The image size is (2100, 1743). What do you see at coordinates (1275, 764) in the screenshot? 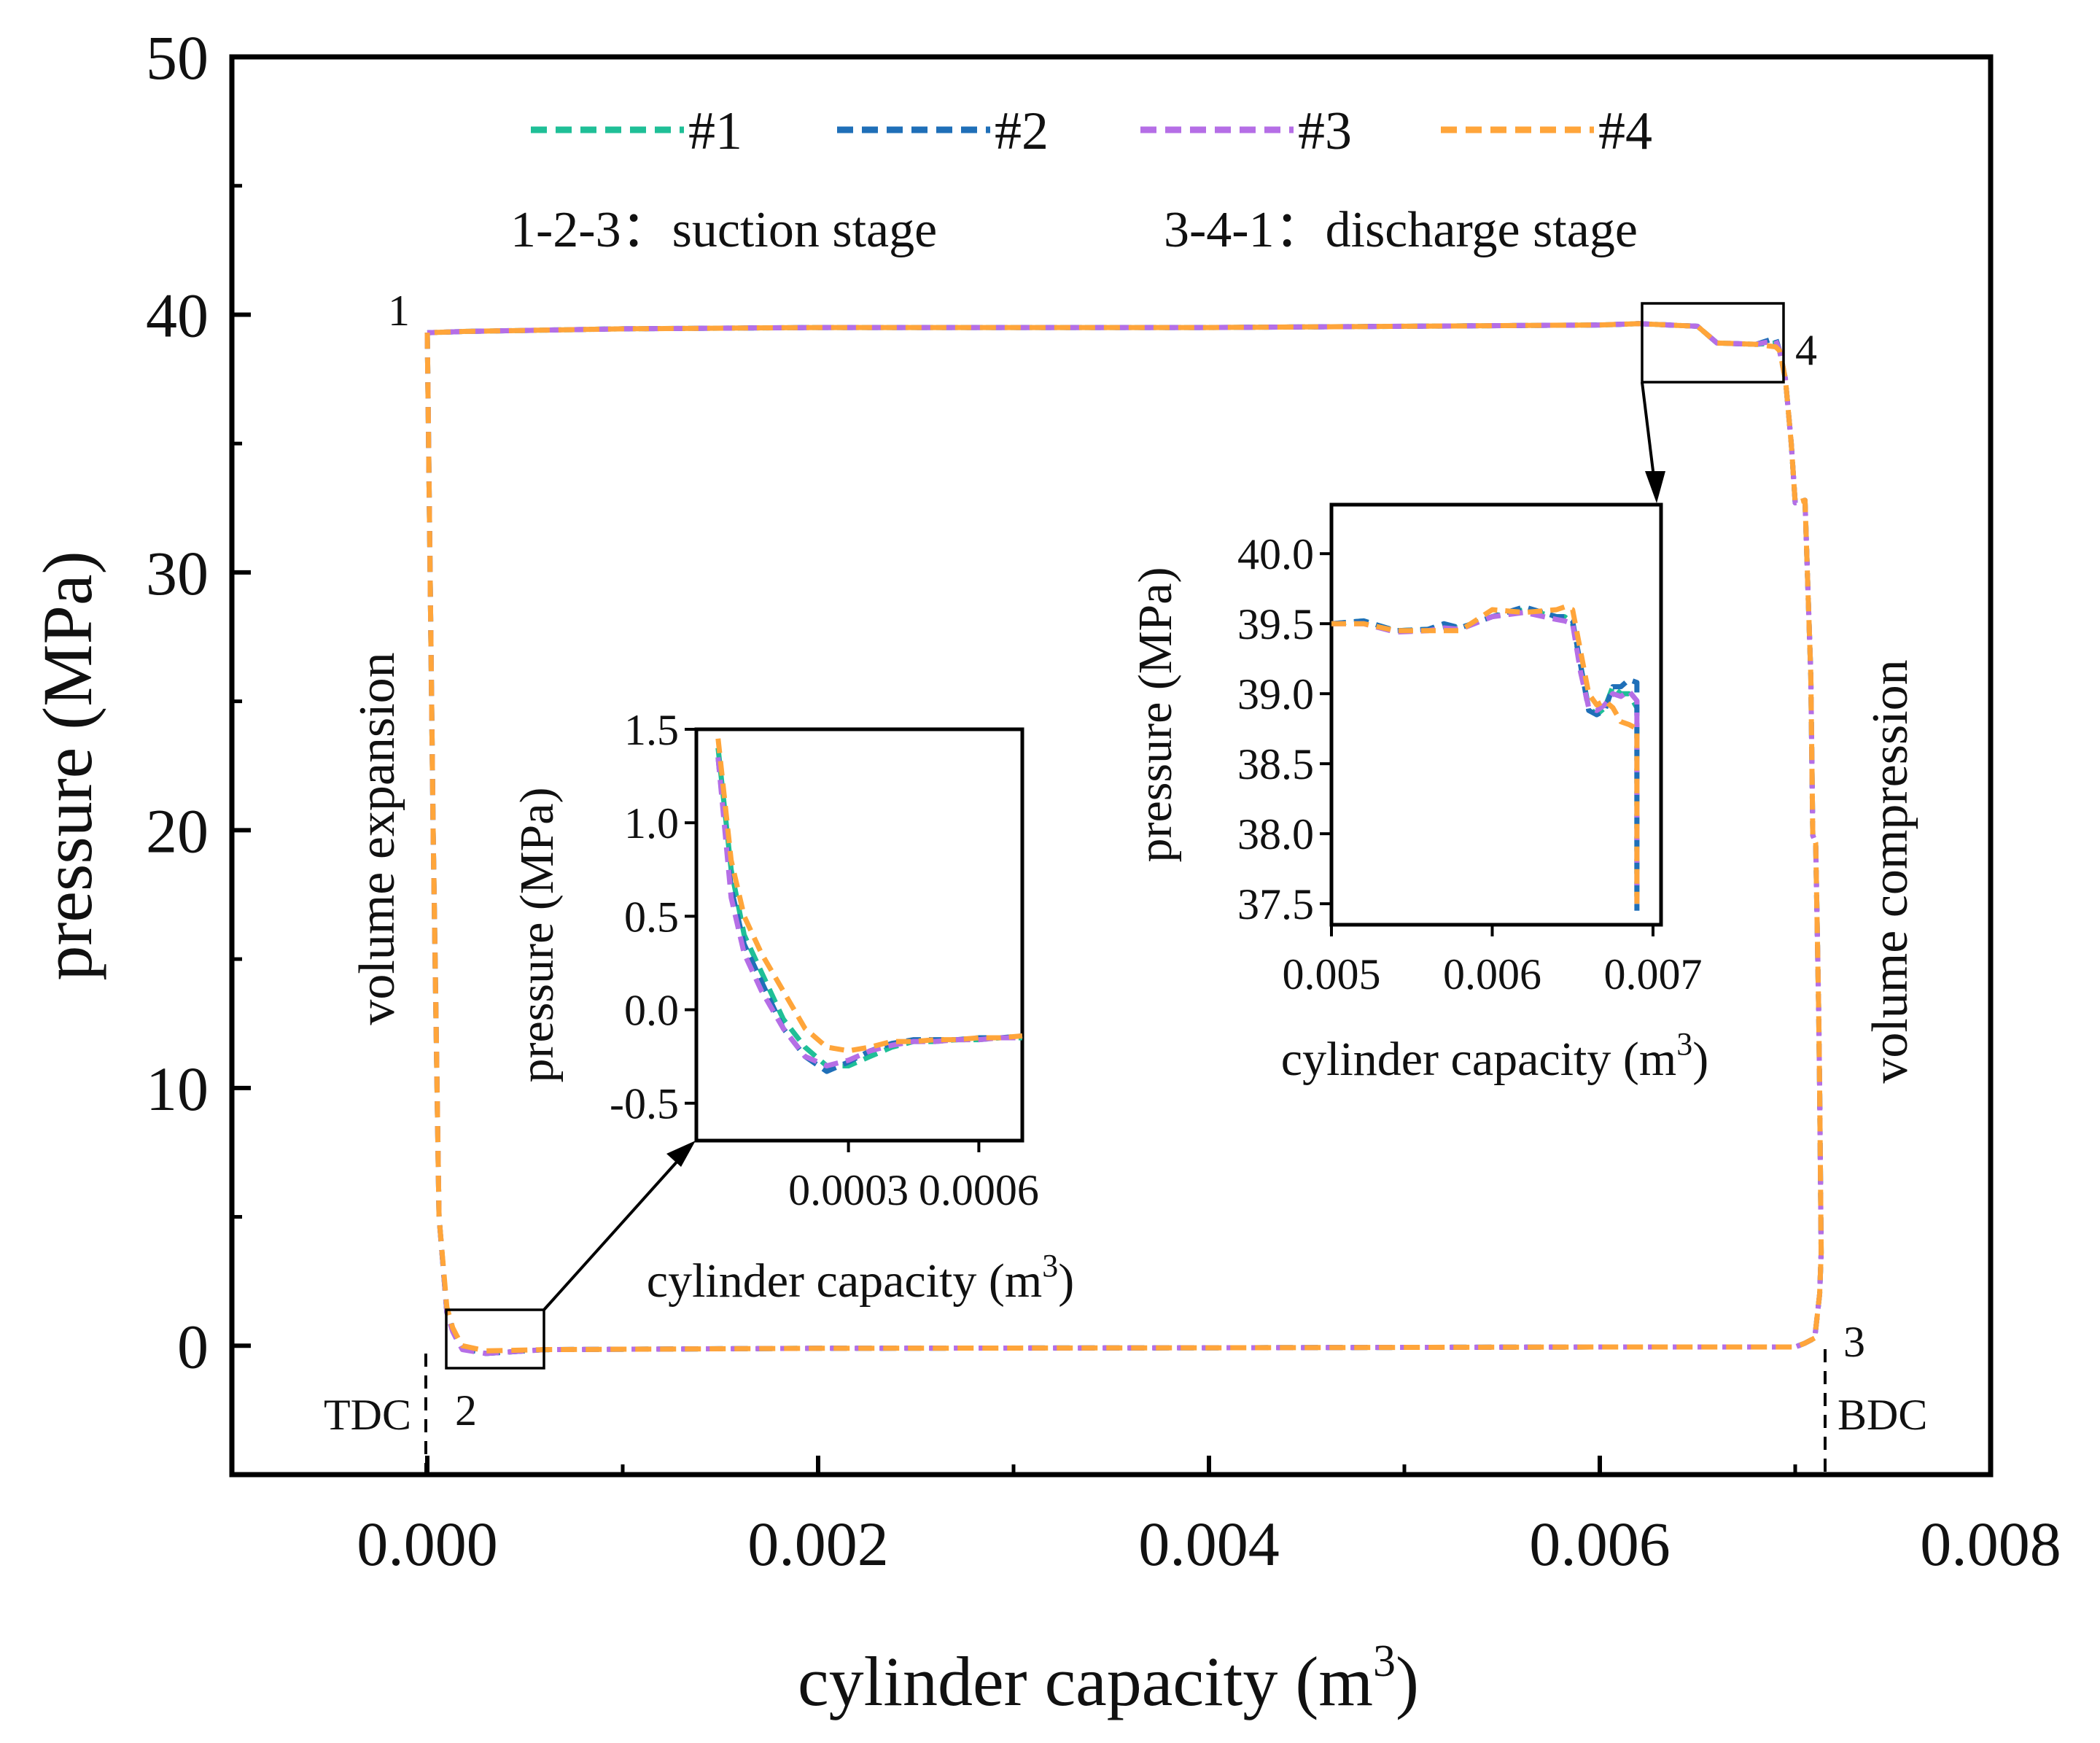
I see `inset-y-tick-label: 38.5` at bounding box center [1275, 764].